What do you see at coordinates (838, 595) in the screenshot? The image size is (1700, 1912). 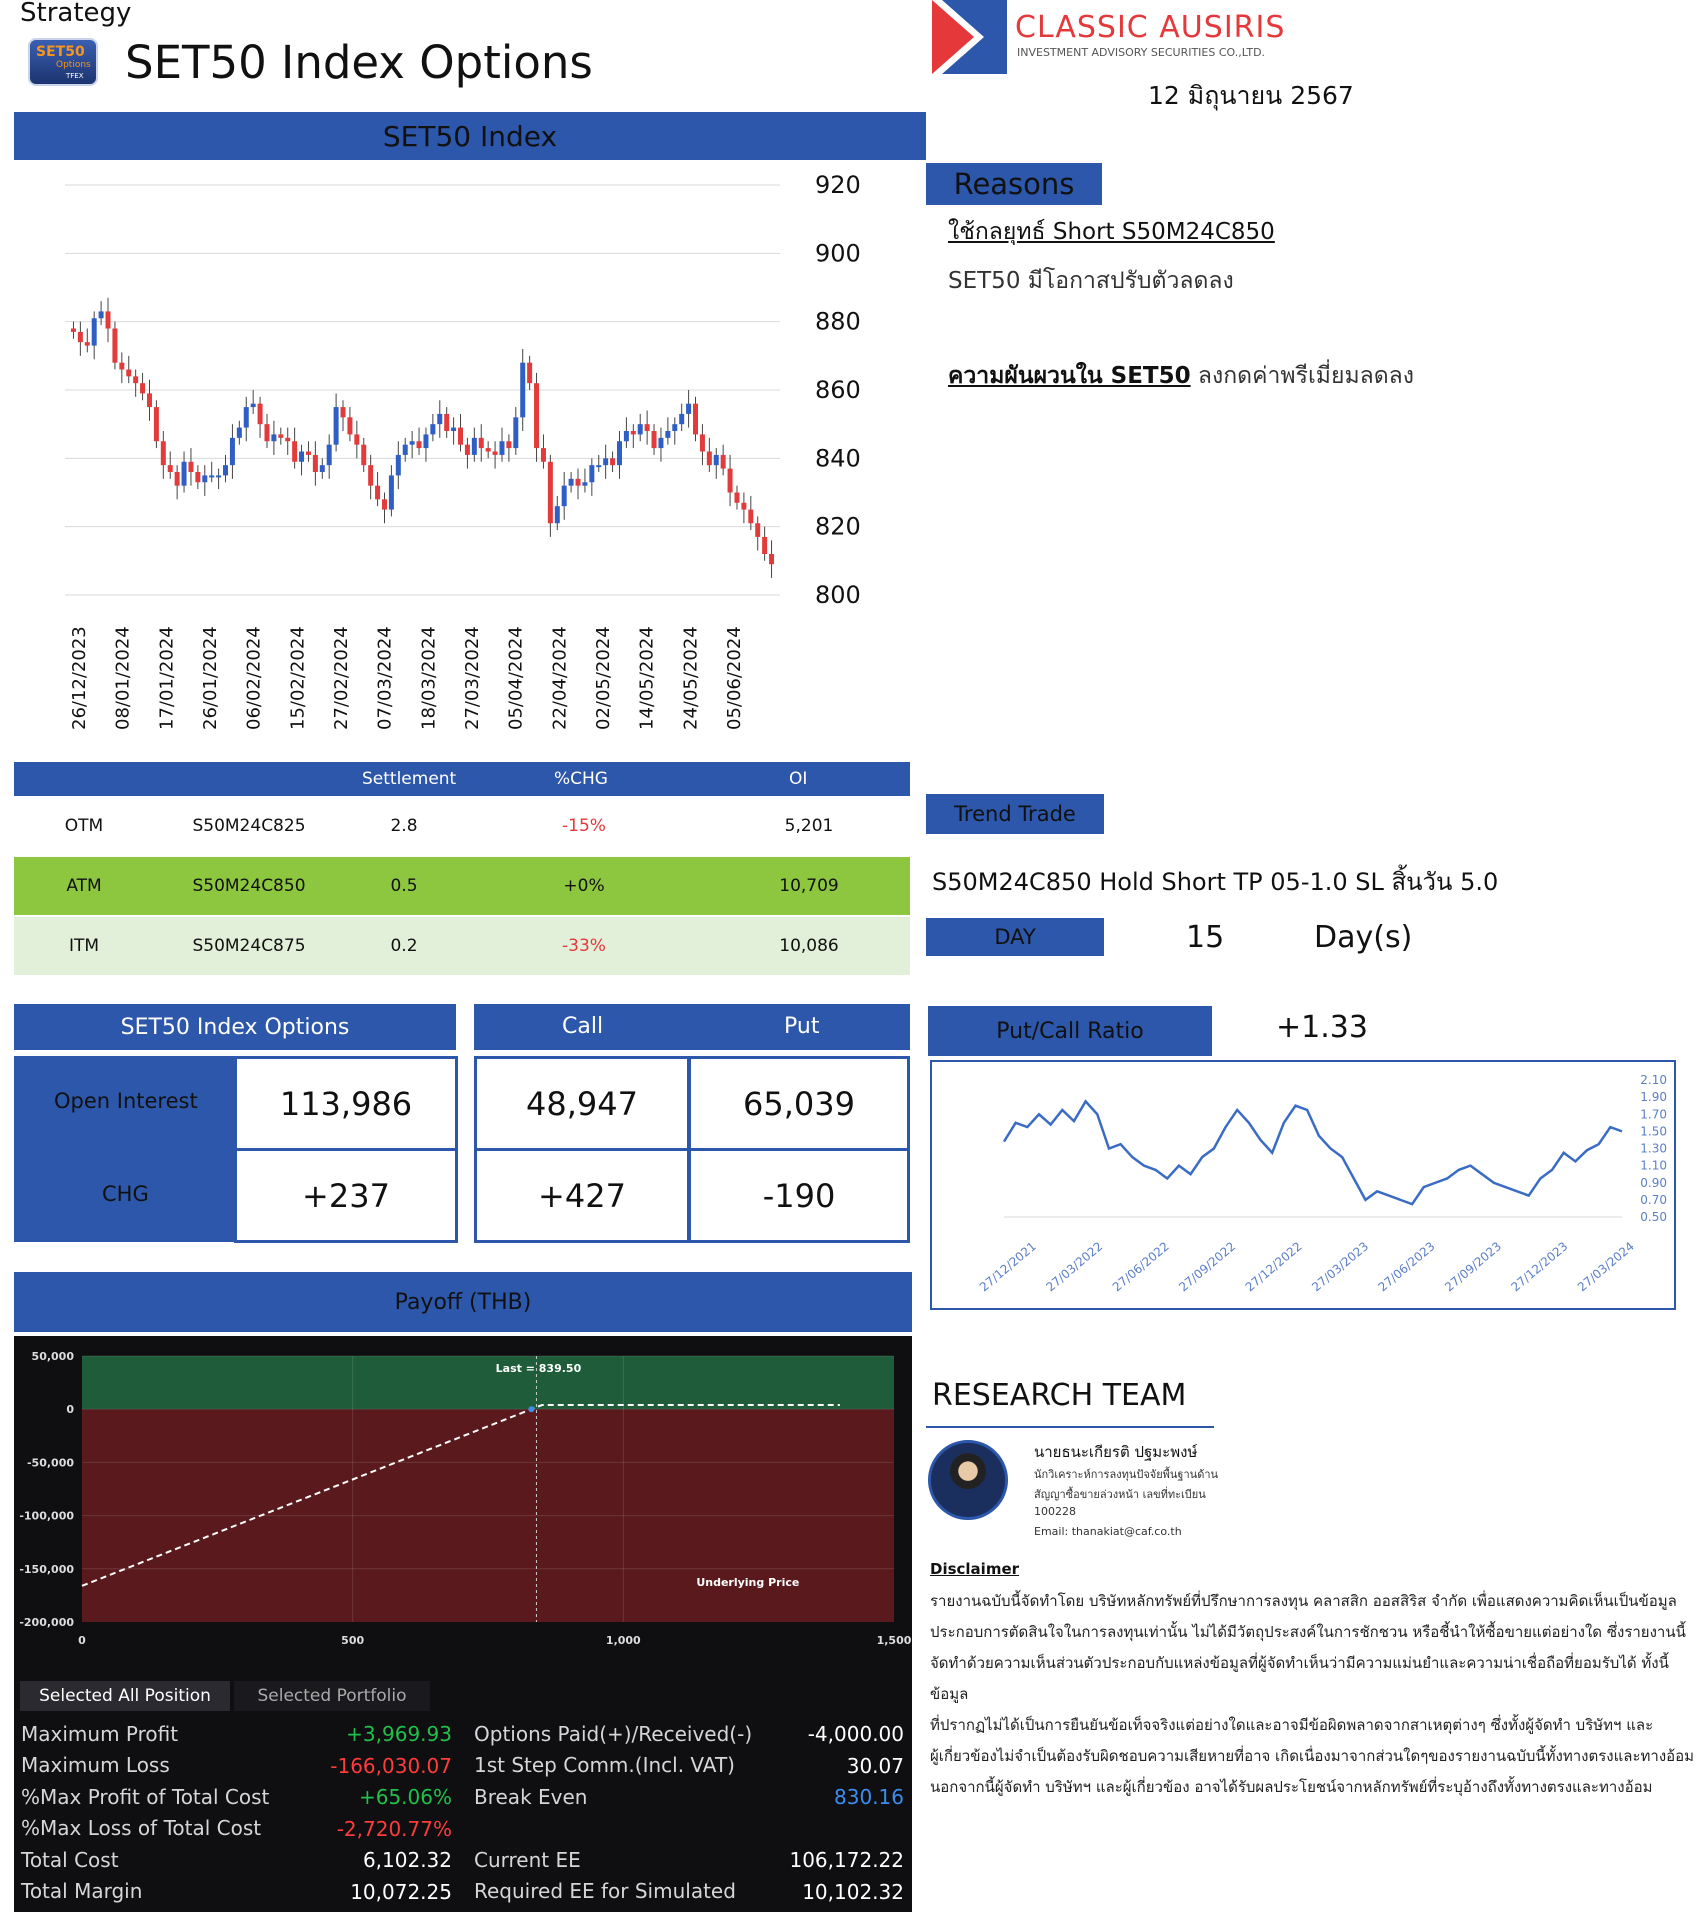 I see `y-tick-label: 800` at bounding box center [838, 595].